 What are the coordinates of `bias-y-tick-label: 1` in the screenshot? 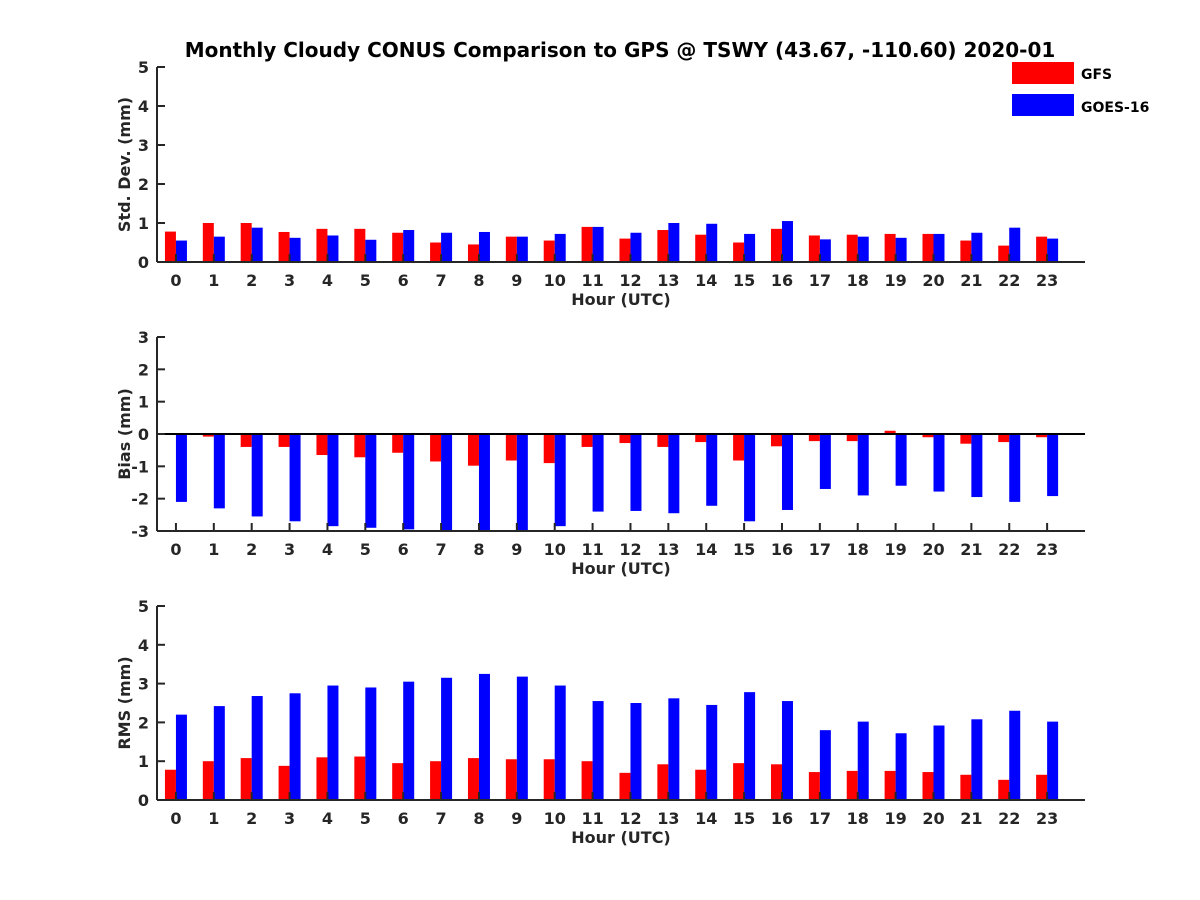 It's located at (143, 402).